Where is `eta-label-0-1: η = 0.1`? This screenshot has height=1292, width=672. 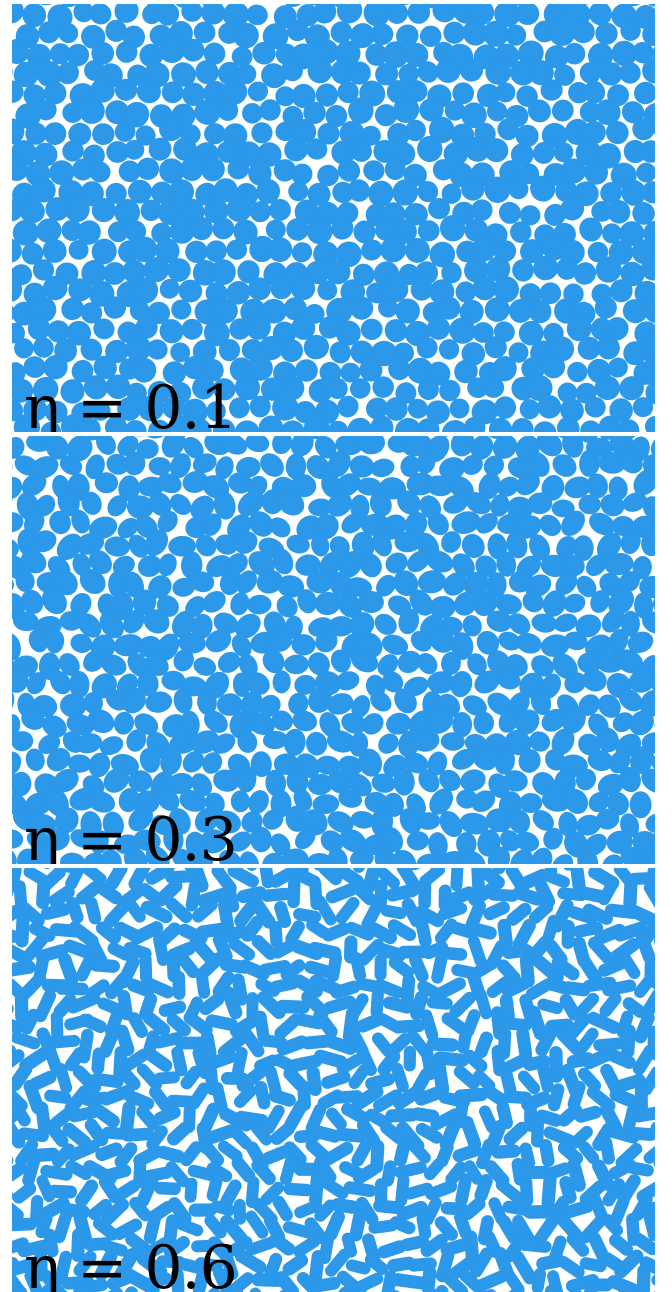
eta-label-0-1: η = 0.1 is located at coordinates (131, 402).